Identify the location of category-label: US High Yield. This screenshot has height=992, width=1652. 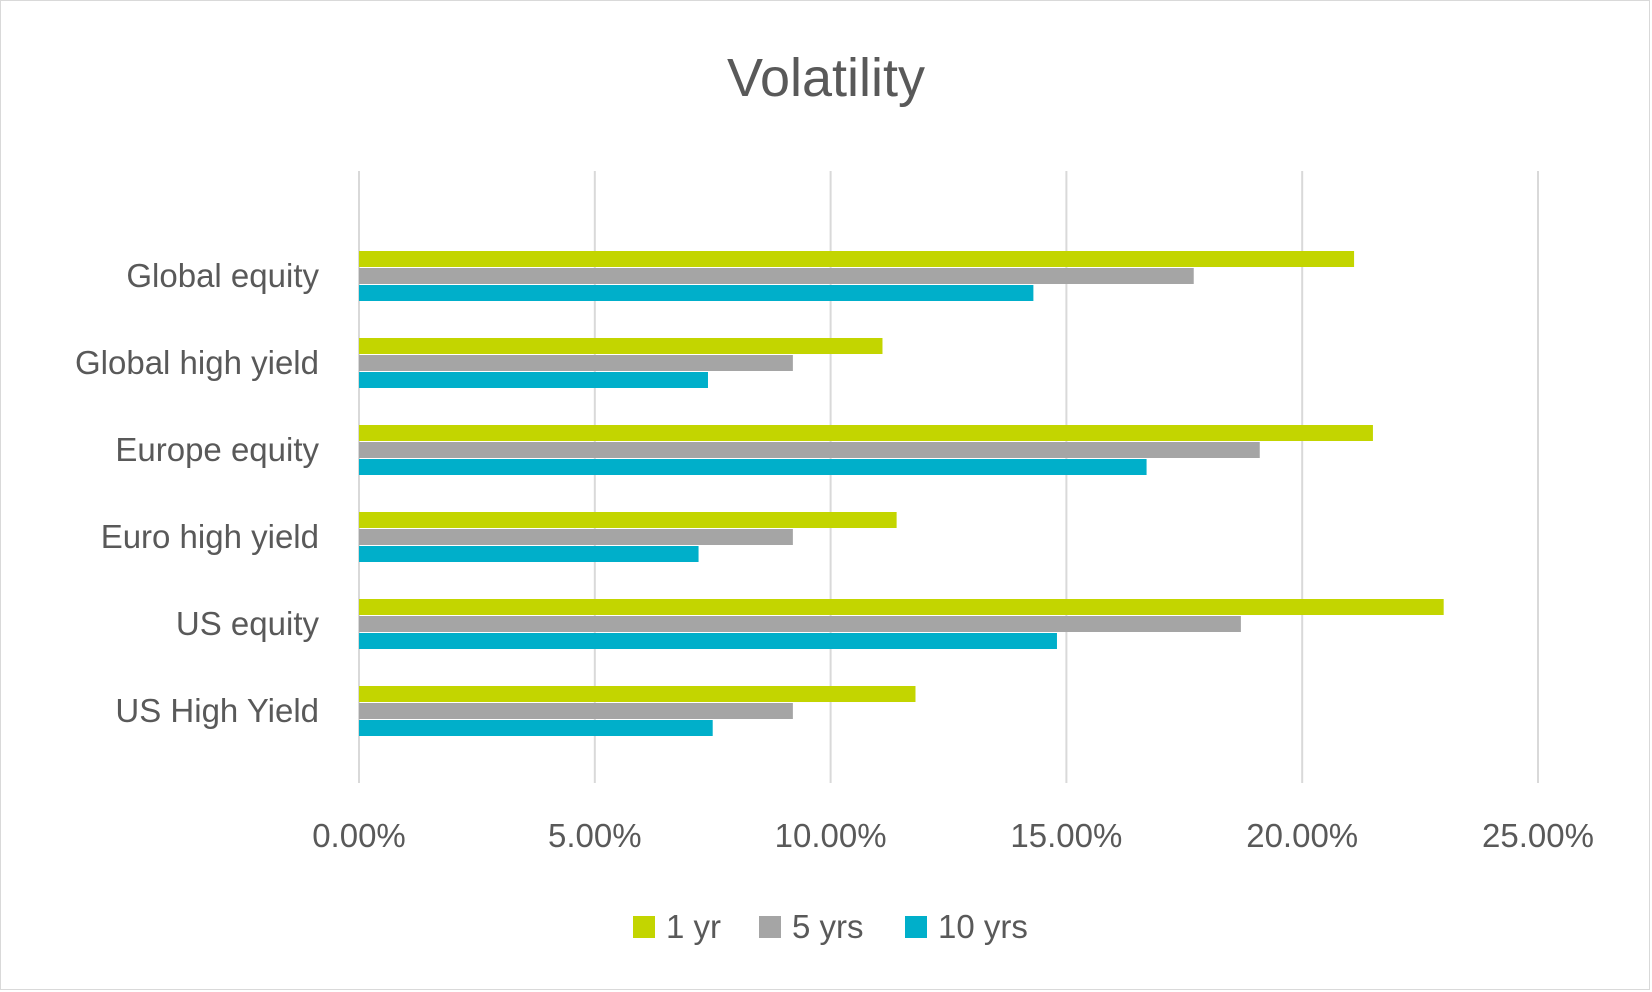
(217, 710).